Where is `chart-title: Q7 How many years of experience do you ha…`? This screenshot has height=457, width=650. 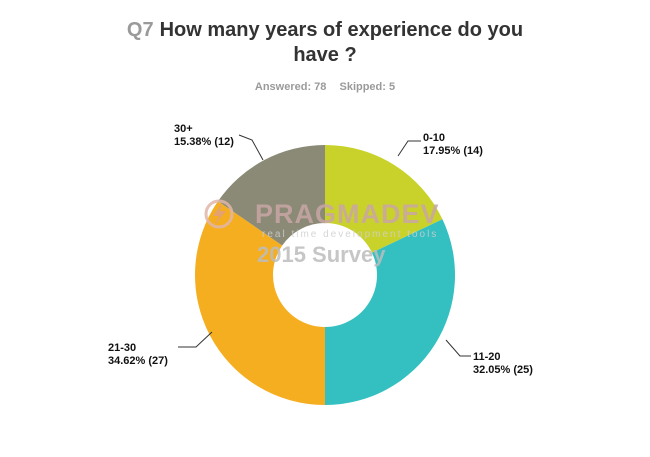 chart-title: Q7 How many years of experience do you ha… is located at coordinates (325, 43).